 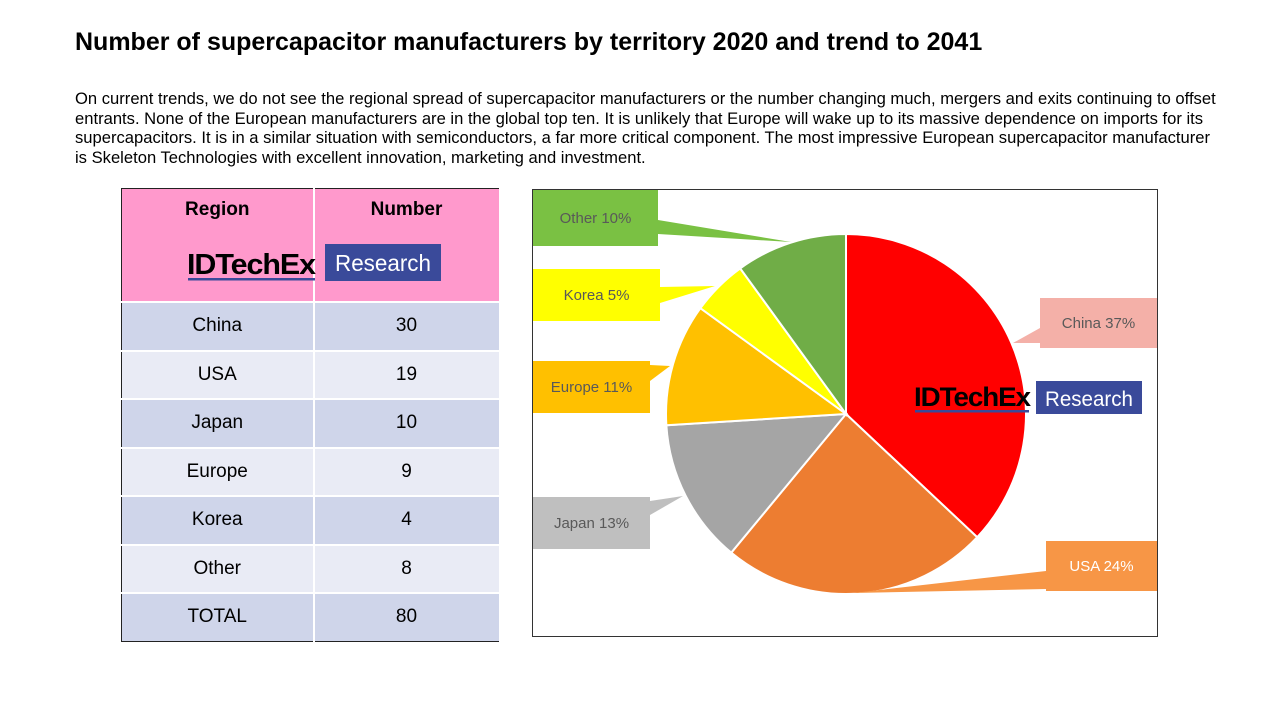 What do you see at coordinates (317, 263) in the screenshot?
I see `idtechex-logo-table: IDTechEx Research` at bounding box center [317, 263].